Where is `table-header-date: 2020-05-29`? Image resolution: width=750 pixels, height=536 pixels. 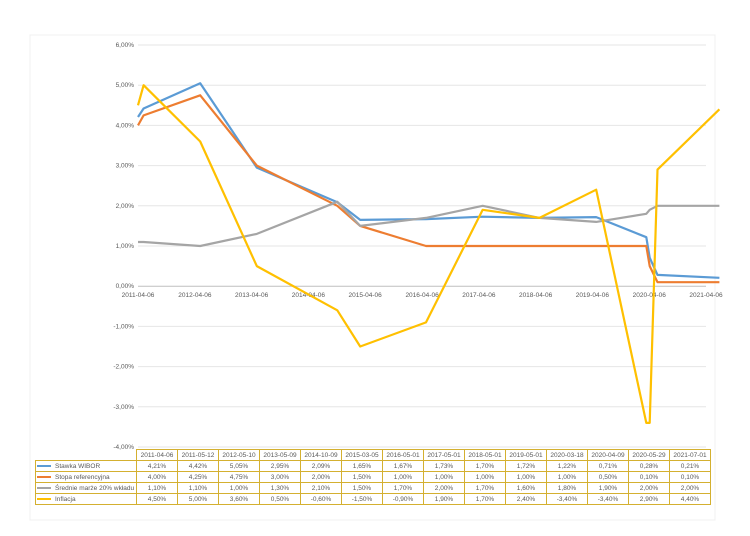 table-header-date: 2020-05-29 is located at coordinates (649, 455).